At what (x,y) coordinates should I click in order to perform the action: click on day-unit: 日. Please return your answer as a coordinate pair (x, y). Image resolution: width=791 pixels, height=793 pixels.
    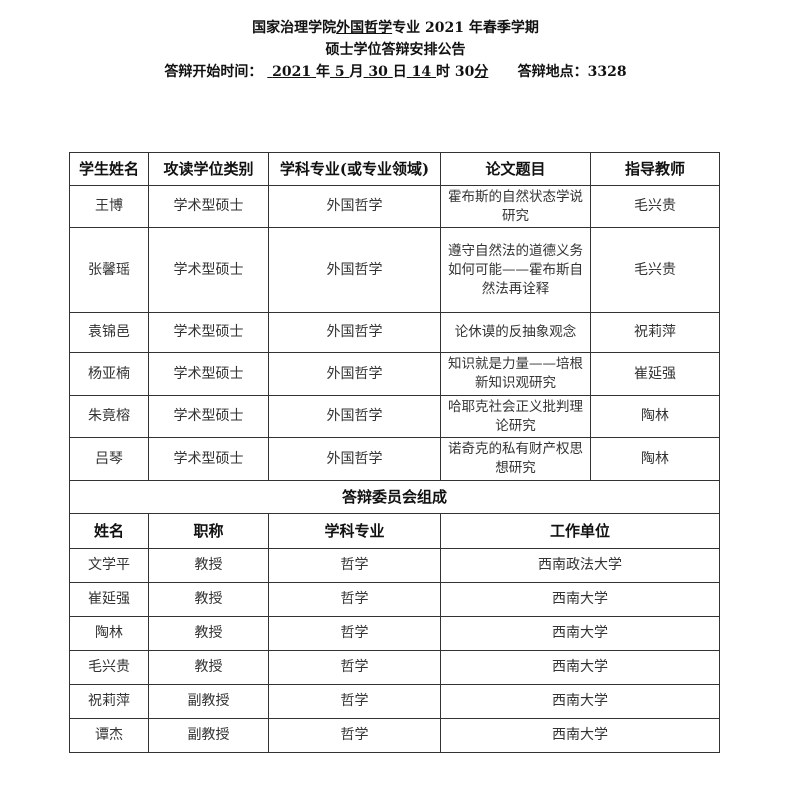
    Looking at the image, I should click on (399, 72).